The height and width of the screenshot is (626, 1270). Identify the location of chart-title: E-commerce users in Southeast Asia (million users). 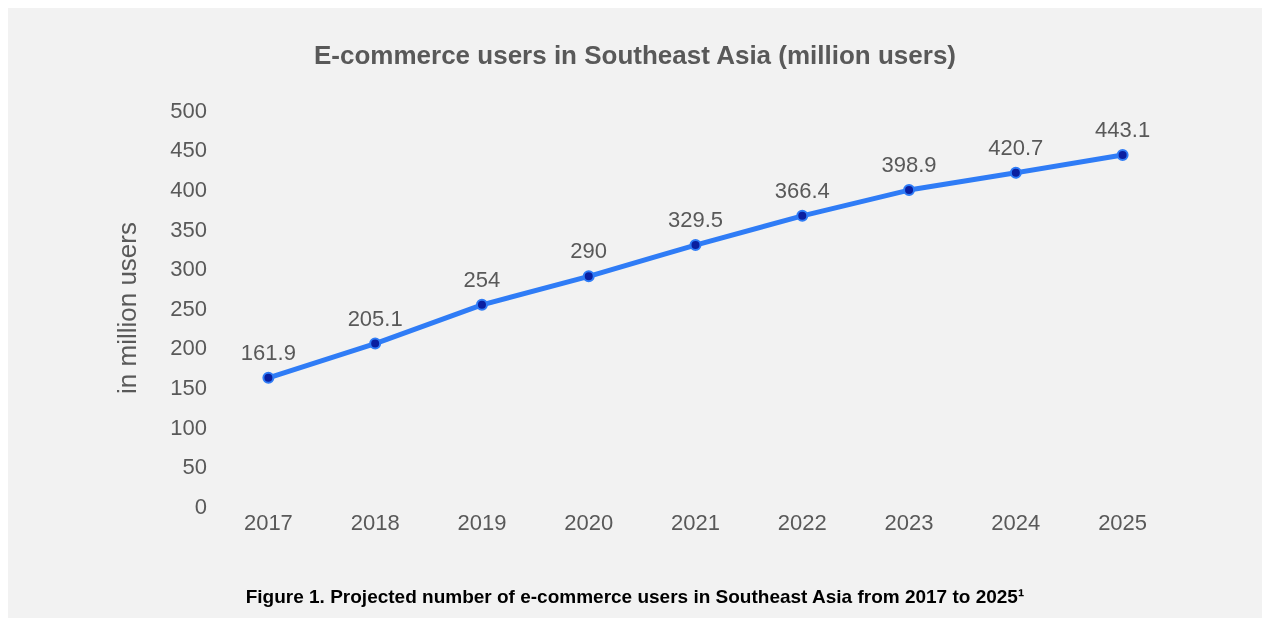
(635, 55).